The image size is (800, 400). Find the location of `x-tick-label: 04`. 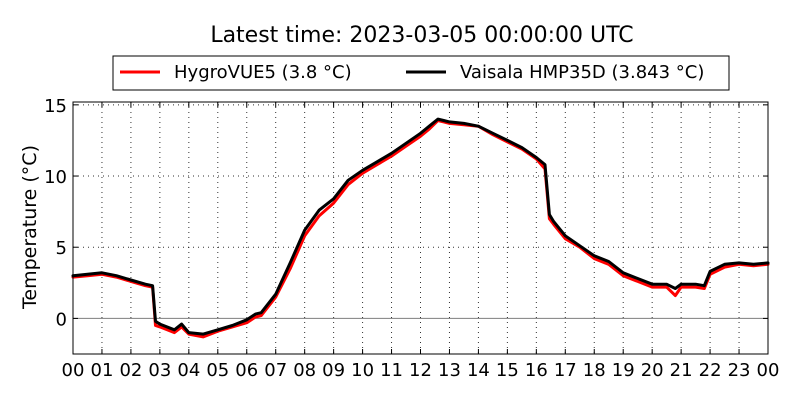

x-tick-label: 04 is located at coordinates (188, 370).